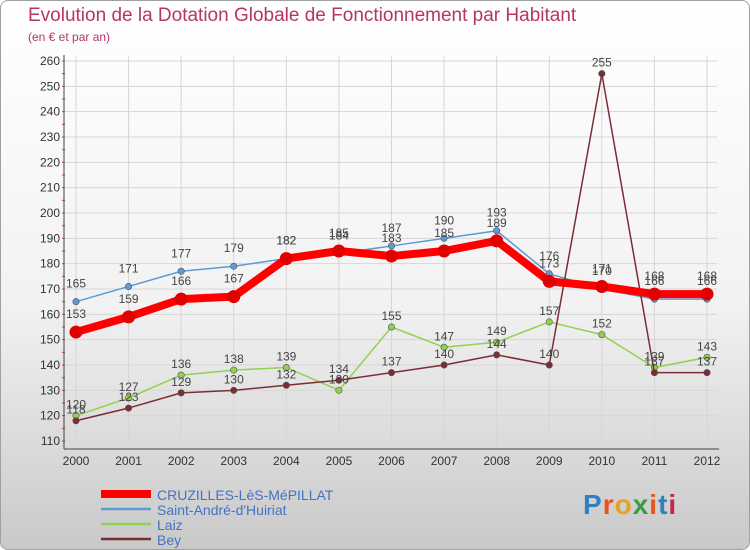 The height and width of the screenshot is (550, 750). I want to click on data-label: 159, so click(129, 299).